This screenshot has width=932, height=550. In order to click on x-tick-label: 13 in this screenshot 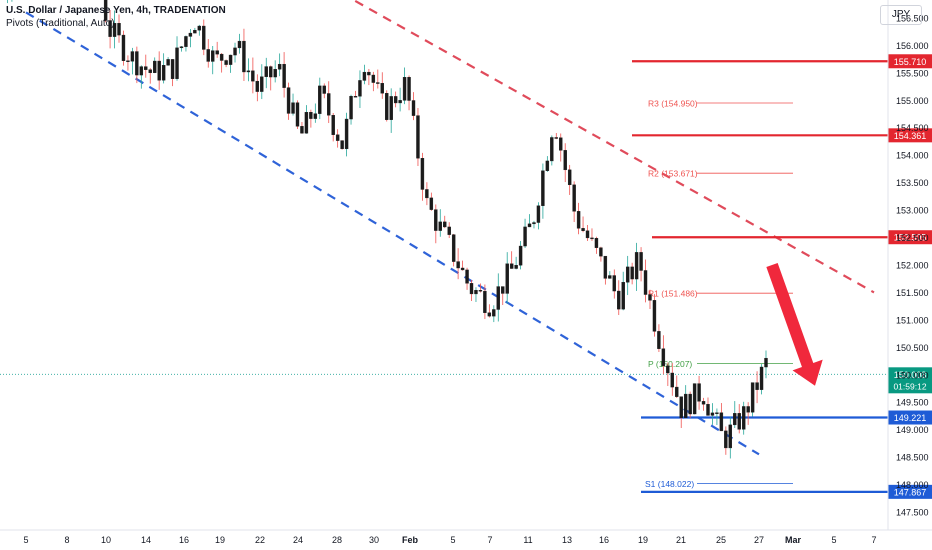, I will do `click(567, 540)`.